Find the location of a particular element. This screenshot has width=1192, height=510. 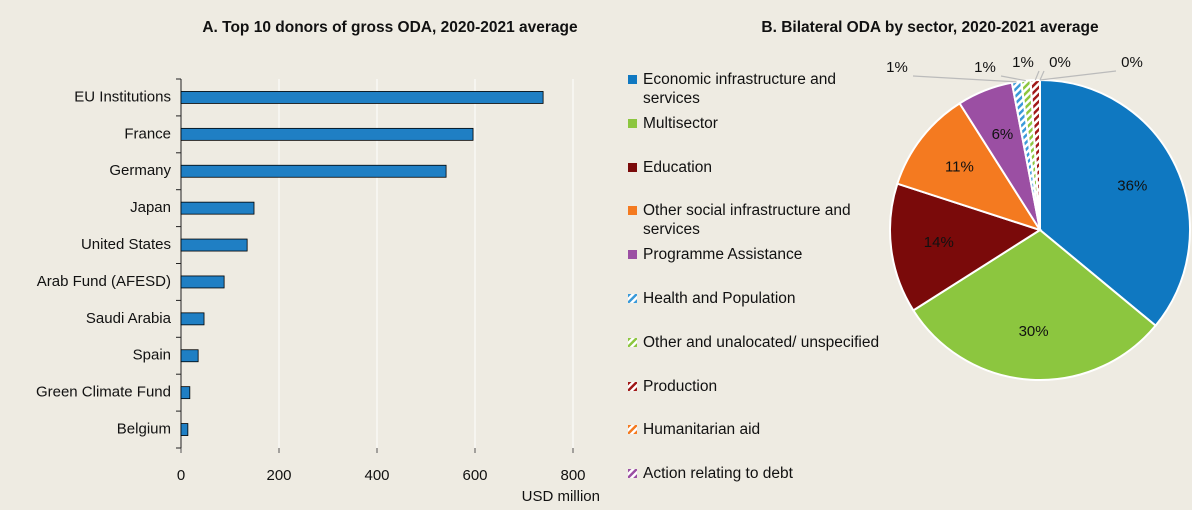

legend-label: Humanitarian aid is located at coordinates (702, 430).